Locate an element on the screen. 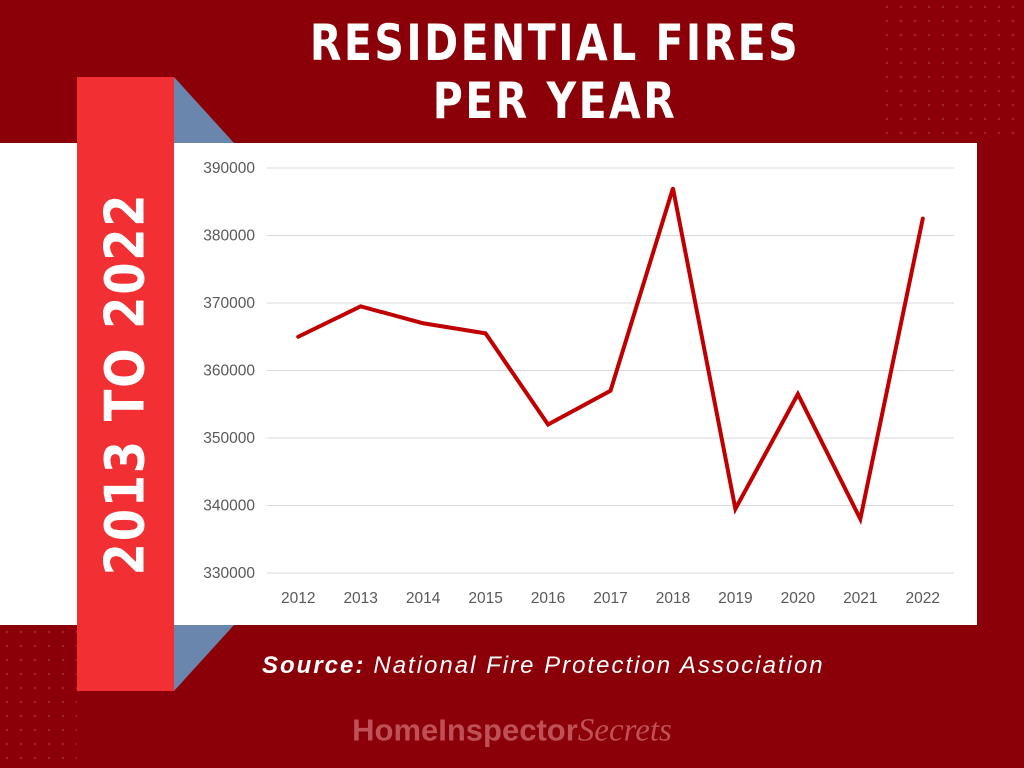 This screenshot has height=768, width=1024. side-banner is located at coordinates (125, 384).